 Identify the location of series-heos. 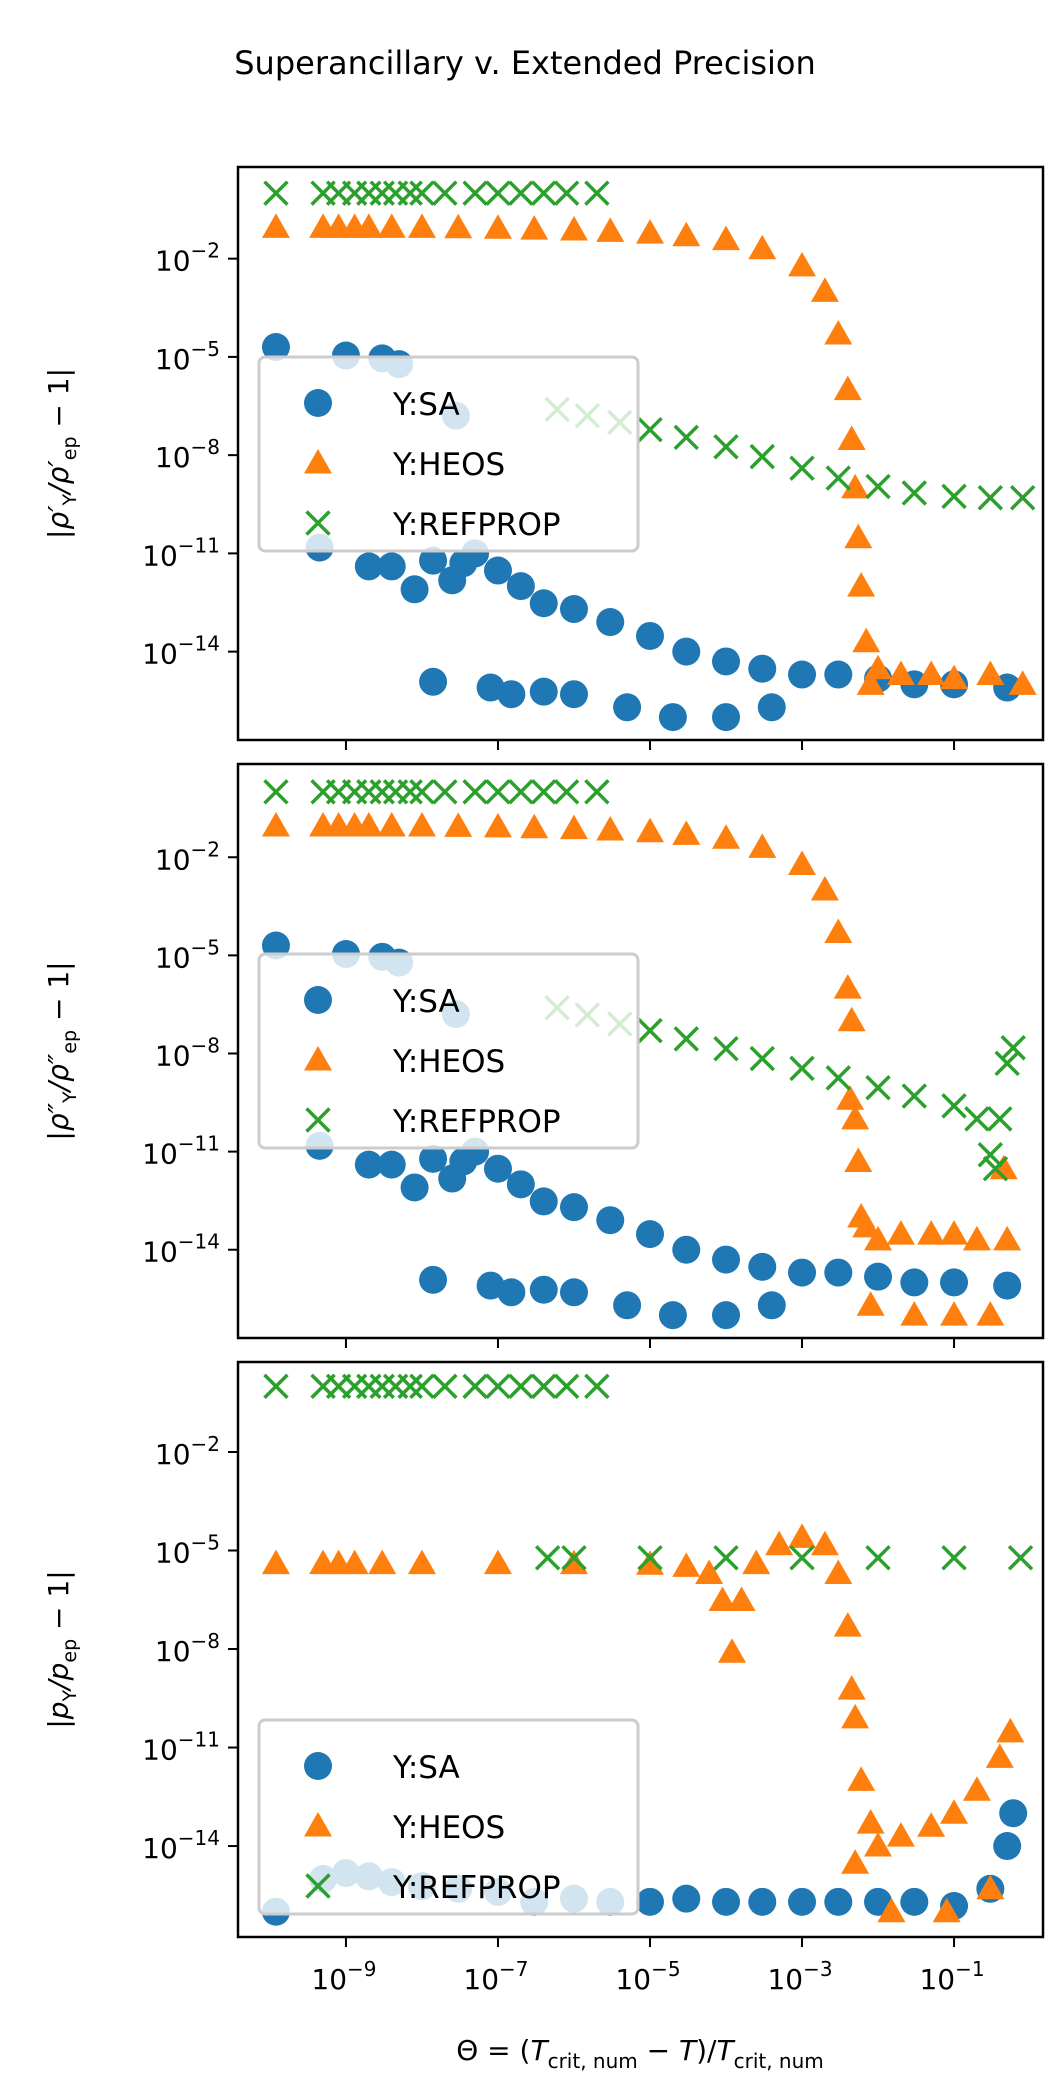
(643, 1723).